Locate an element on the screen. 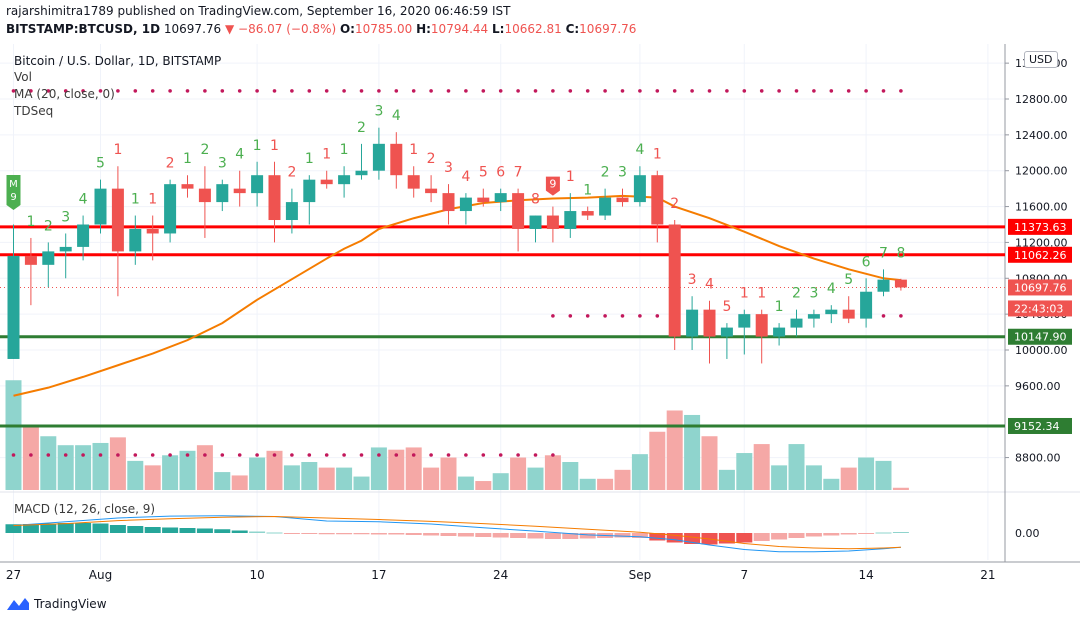 The width and height of the screenshot is (1080, 624). level-tag-text: 11373.63 is located at coordinates (1040, 227).